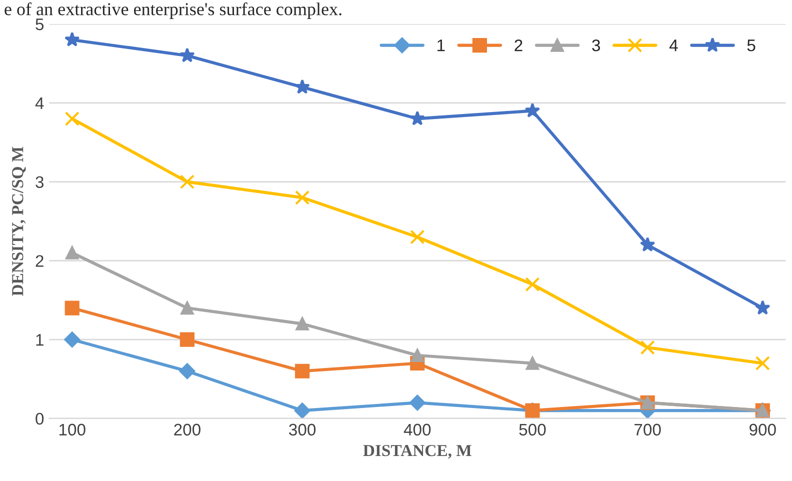 Image resolution: width=792 pixels, height=481 pixels. Describe the element at coordinates (417, 430) in the screenshot. I see `x-tick-label: 400` at that location.